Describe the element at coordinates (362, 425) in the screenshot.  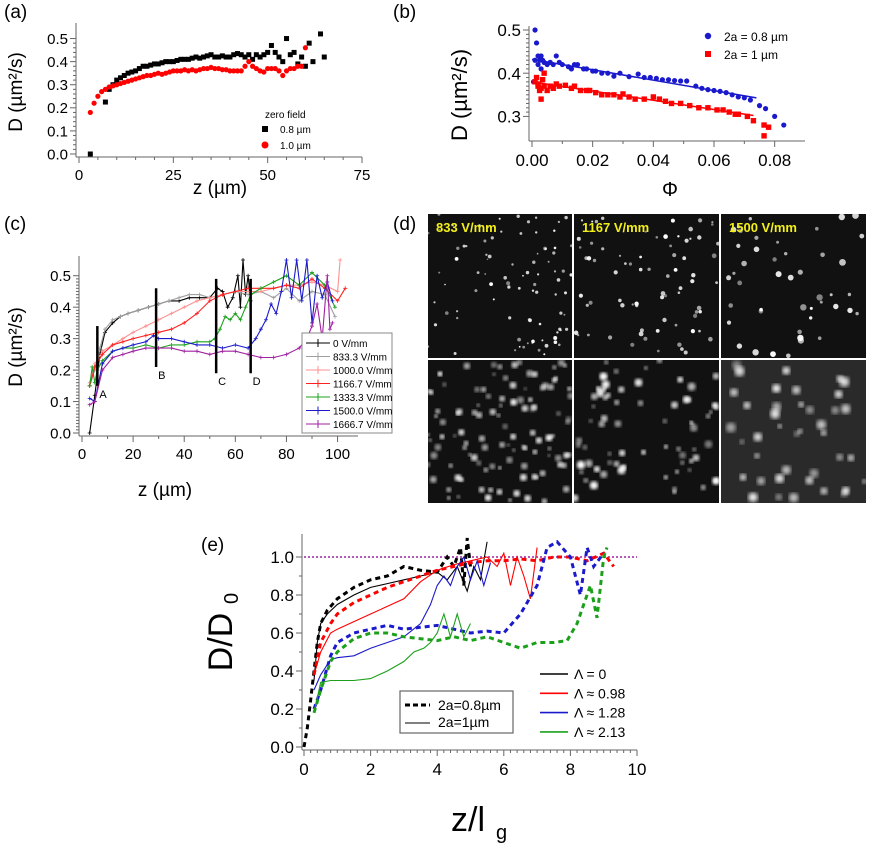
I see `legend-label: 1666.7 V/mm` at that location.